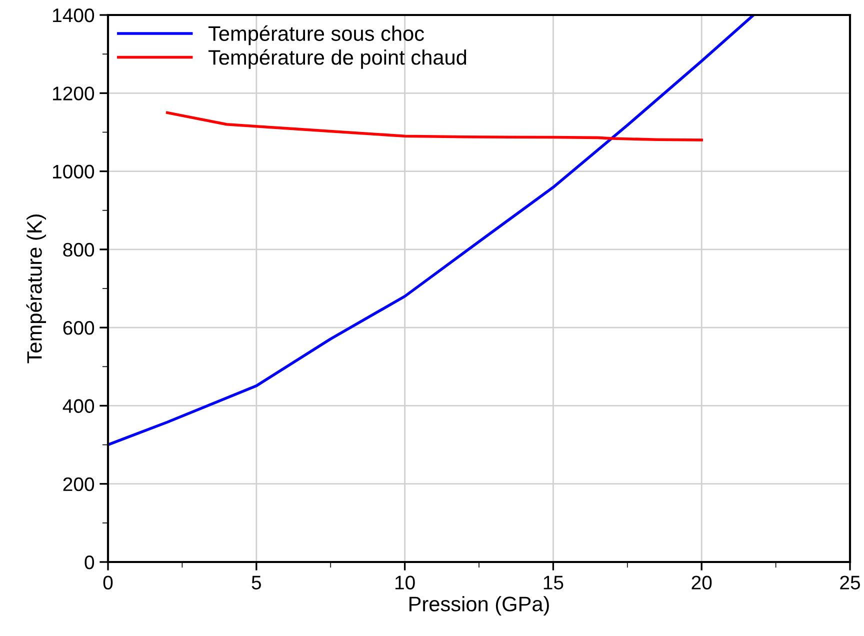  What do you see at coordinates (78, 406) in the screenshot?
I see `y-tick-label: 400` at bounding box center [78, 406].